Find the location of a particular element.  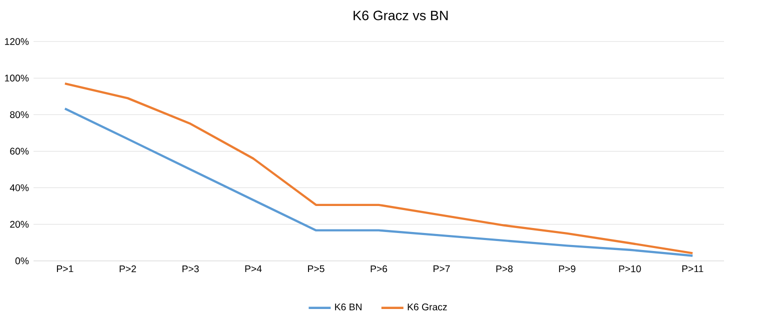

y-tick-label: 0% is located at coordinates (22, 261).